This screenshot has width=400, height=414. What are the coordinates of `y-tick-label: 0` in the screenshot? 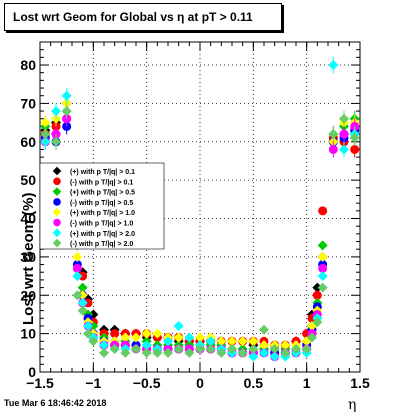 It's located at (32, 372).